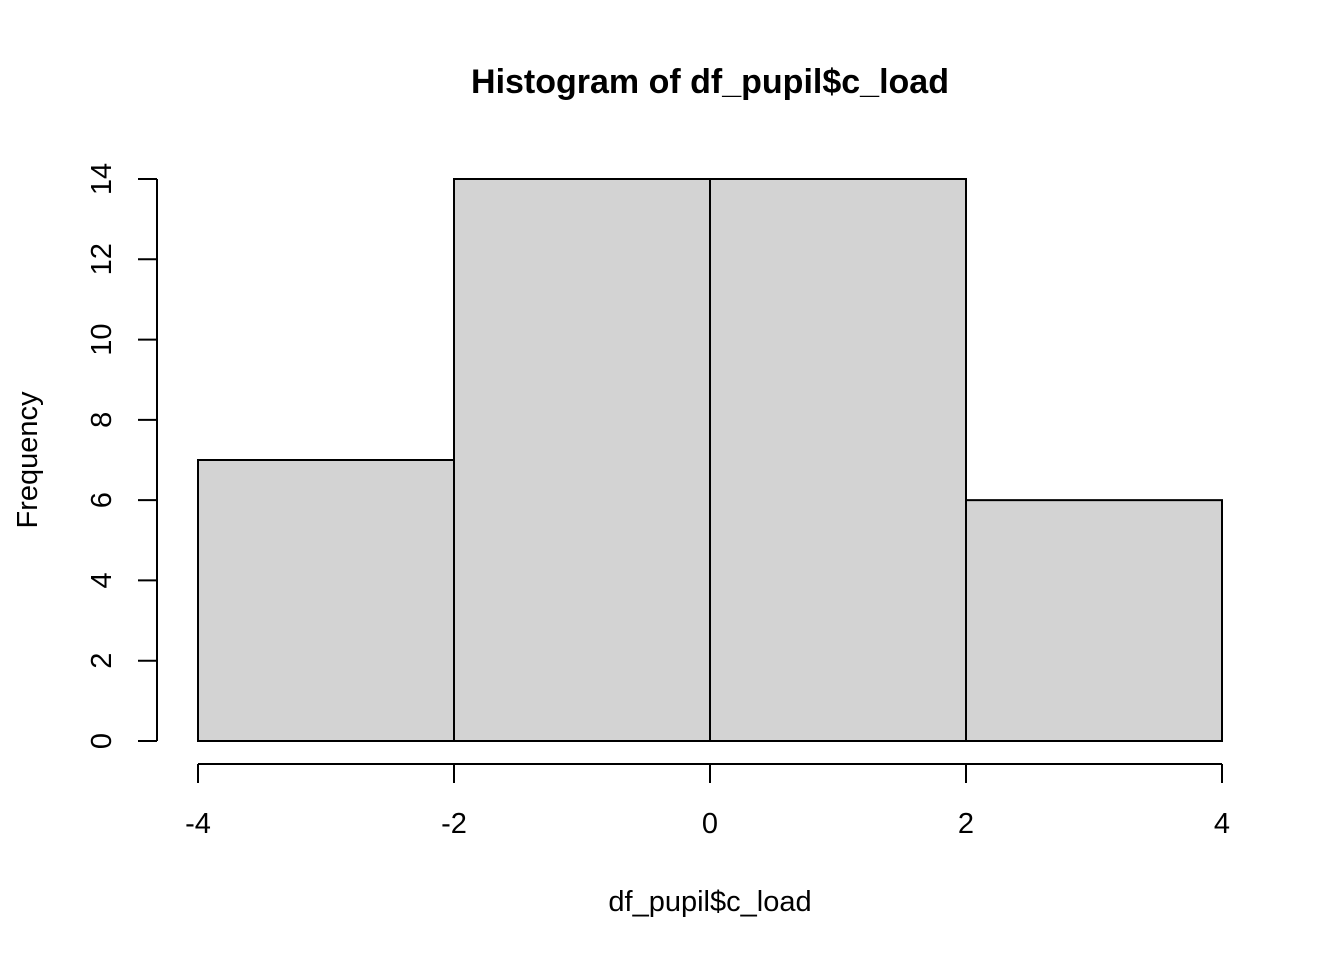 The width and height of the screenshot is (1344, 965). I want to click on y-tick-label-6: 12, so click(102, 259).